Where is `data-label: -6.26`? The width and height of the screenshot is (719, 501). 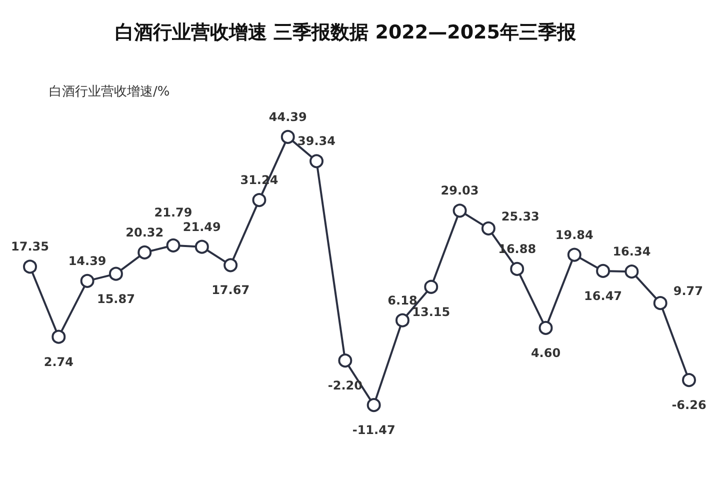
data-label: -6.26 is located at coordinates (689, 405).